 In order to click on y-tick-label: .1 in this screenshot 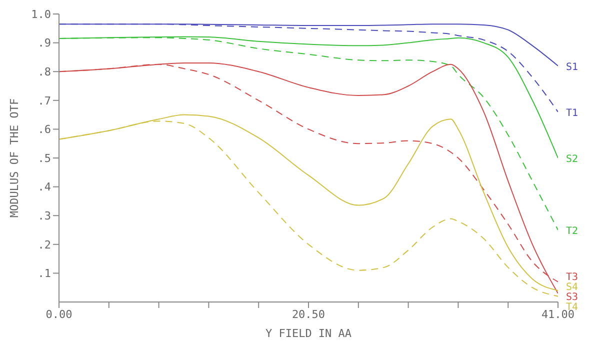, I will do `click(44, 273)`.